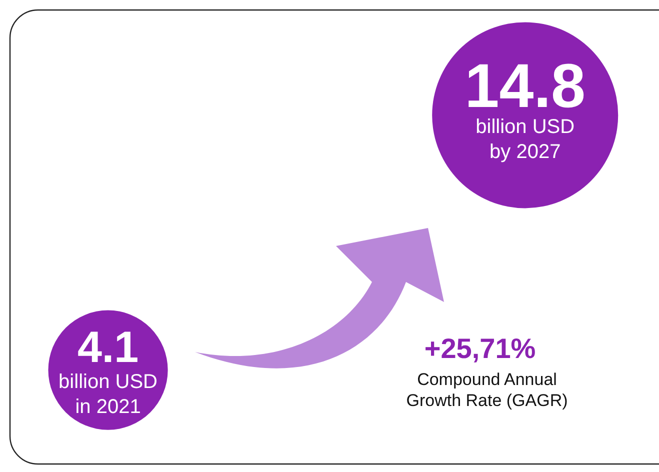 The image size is (659, 472). What do you see at coordinates (108, 394) in the screenshot?
I see `category-label: billion USD in 2021` at bounding box center [108, 394].